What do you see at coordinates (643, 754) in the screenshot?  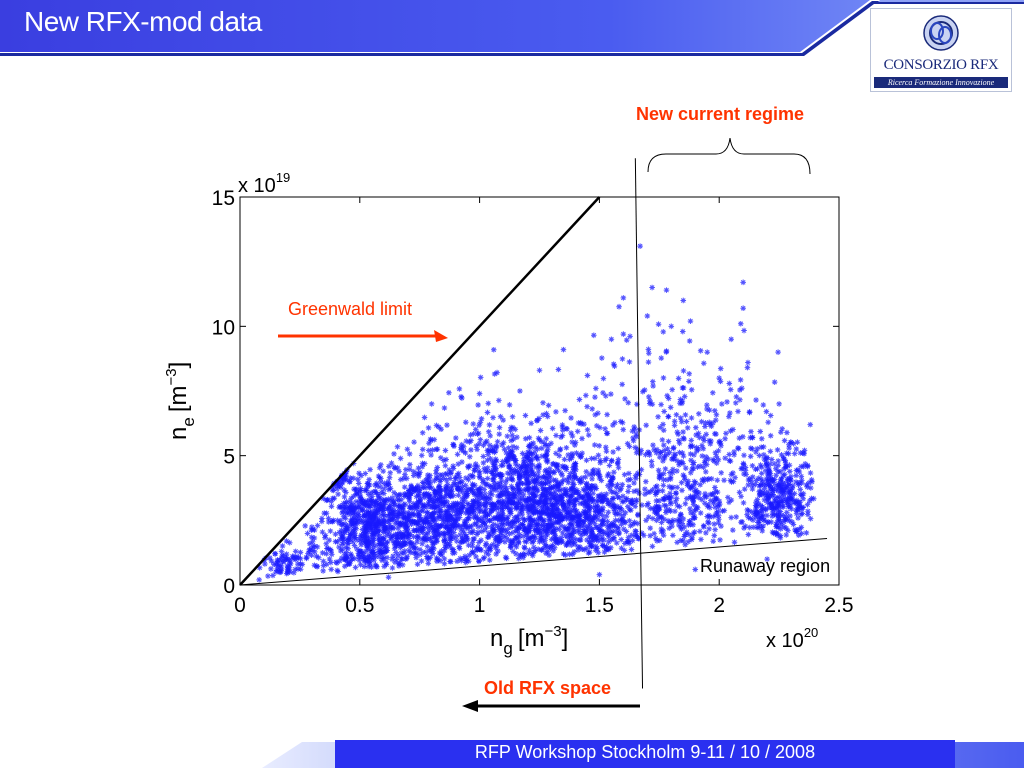 I see `footer-bar` at bounding box center [643, 754].